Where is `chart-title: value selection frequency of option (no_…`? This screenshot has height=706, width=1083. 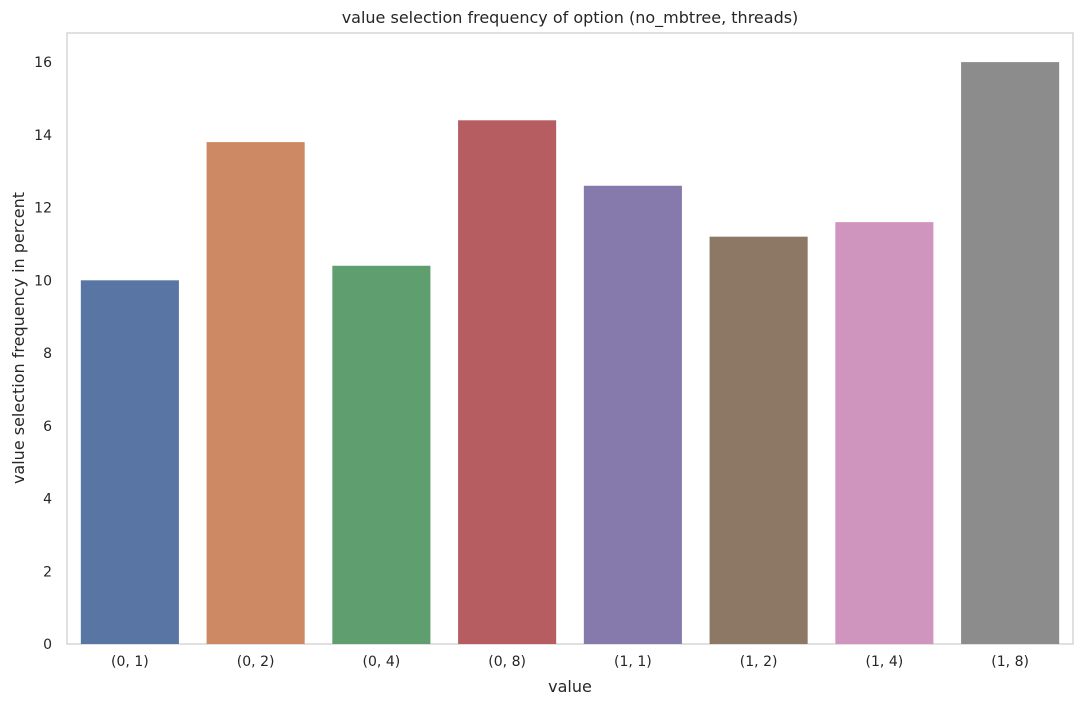 chart-title: value selection frequency of option (no_… is located at coordinates (570, 18).